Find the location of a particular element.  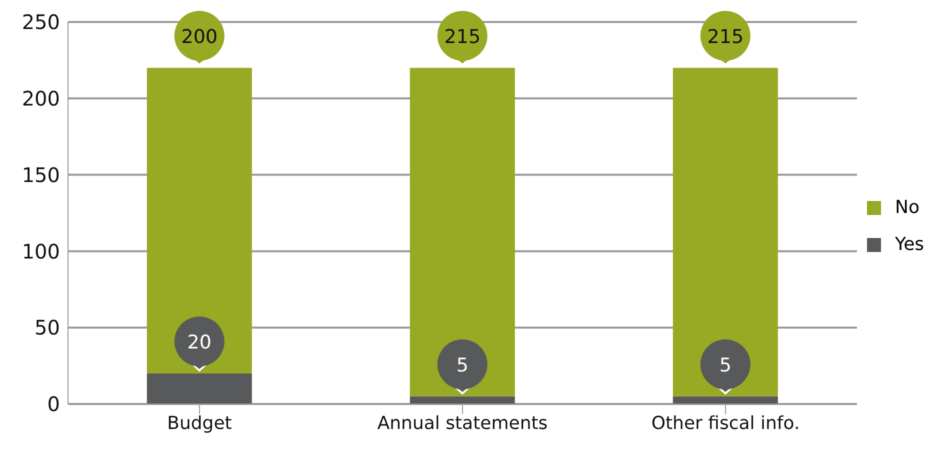

x-tick-label: Other fiscal info. is located at coordinates (725, 423).